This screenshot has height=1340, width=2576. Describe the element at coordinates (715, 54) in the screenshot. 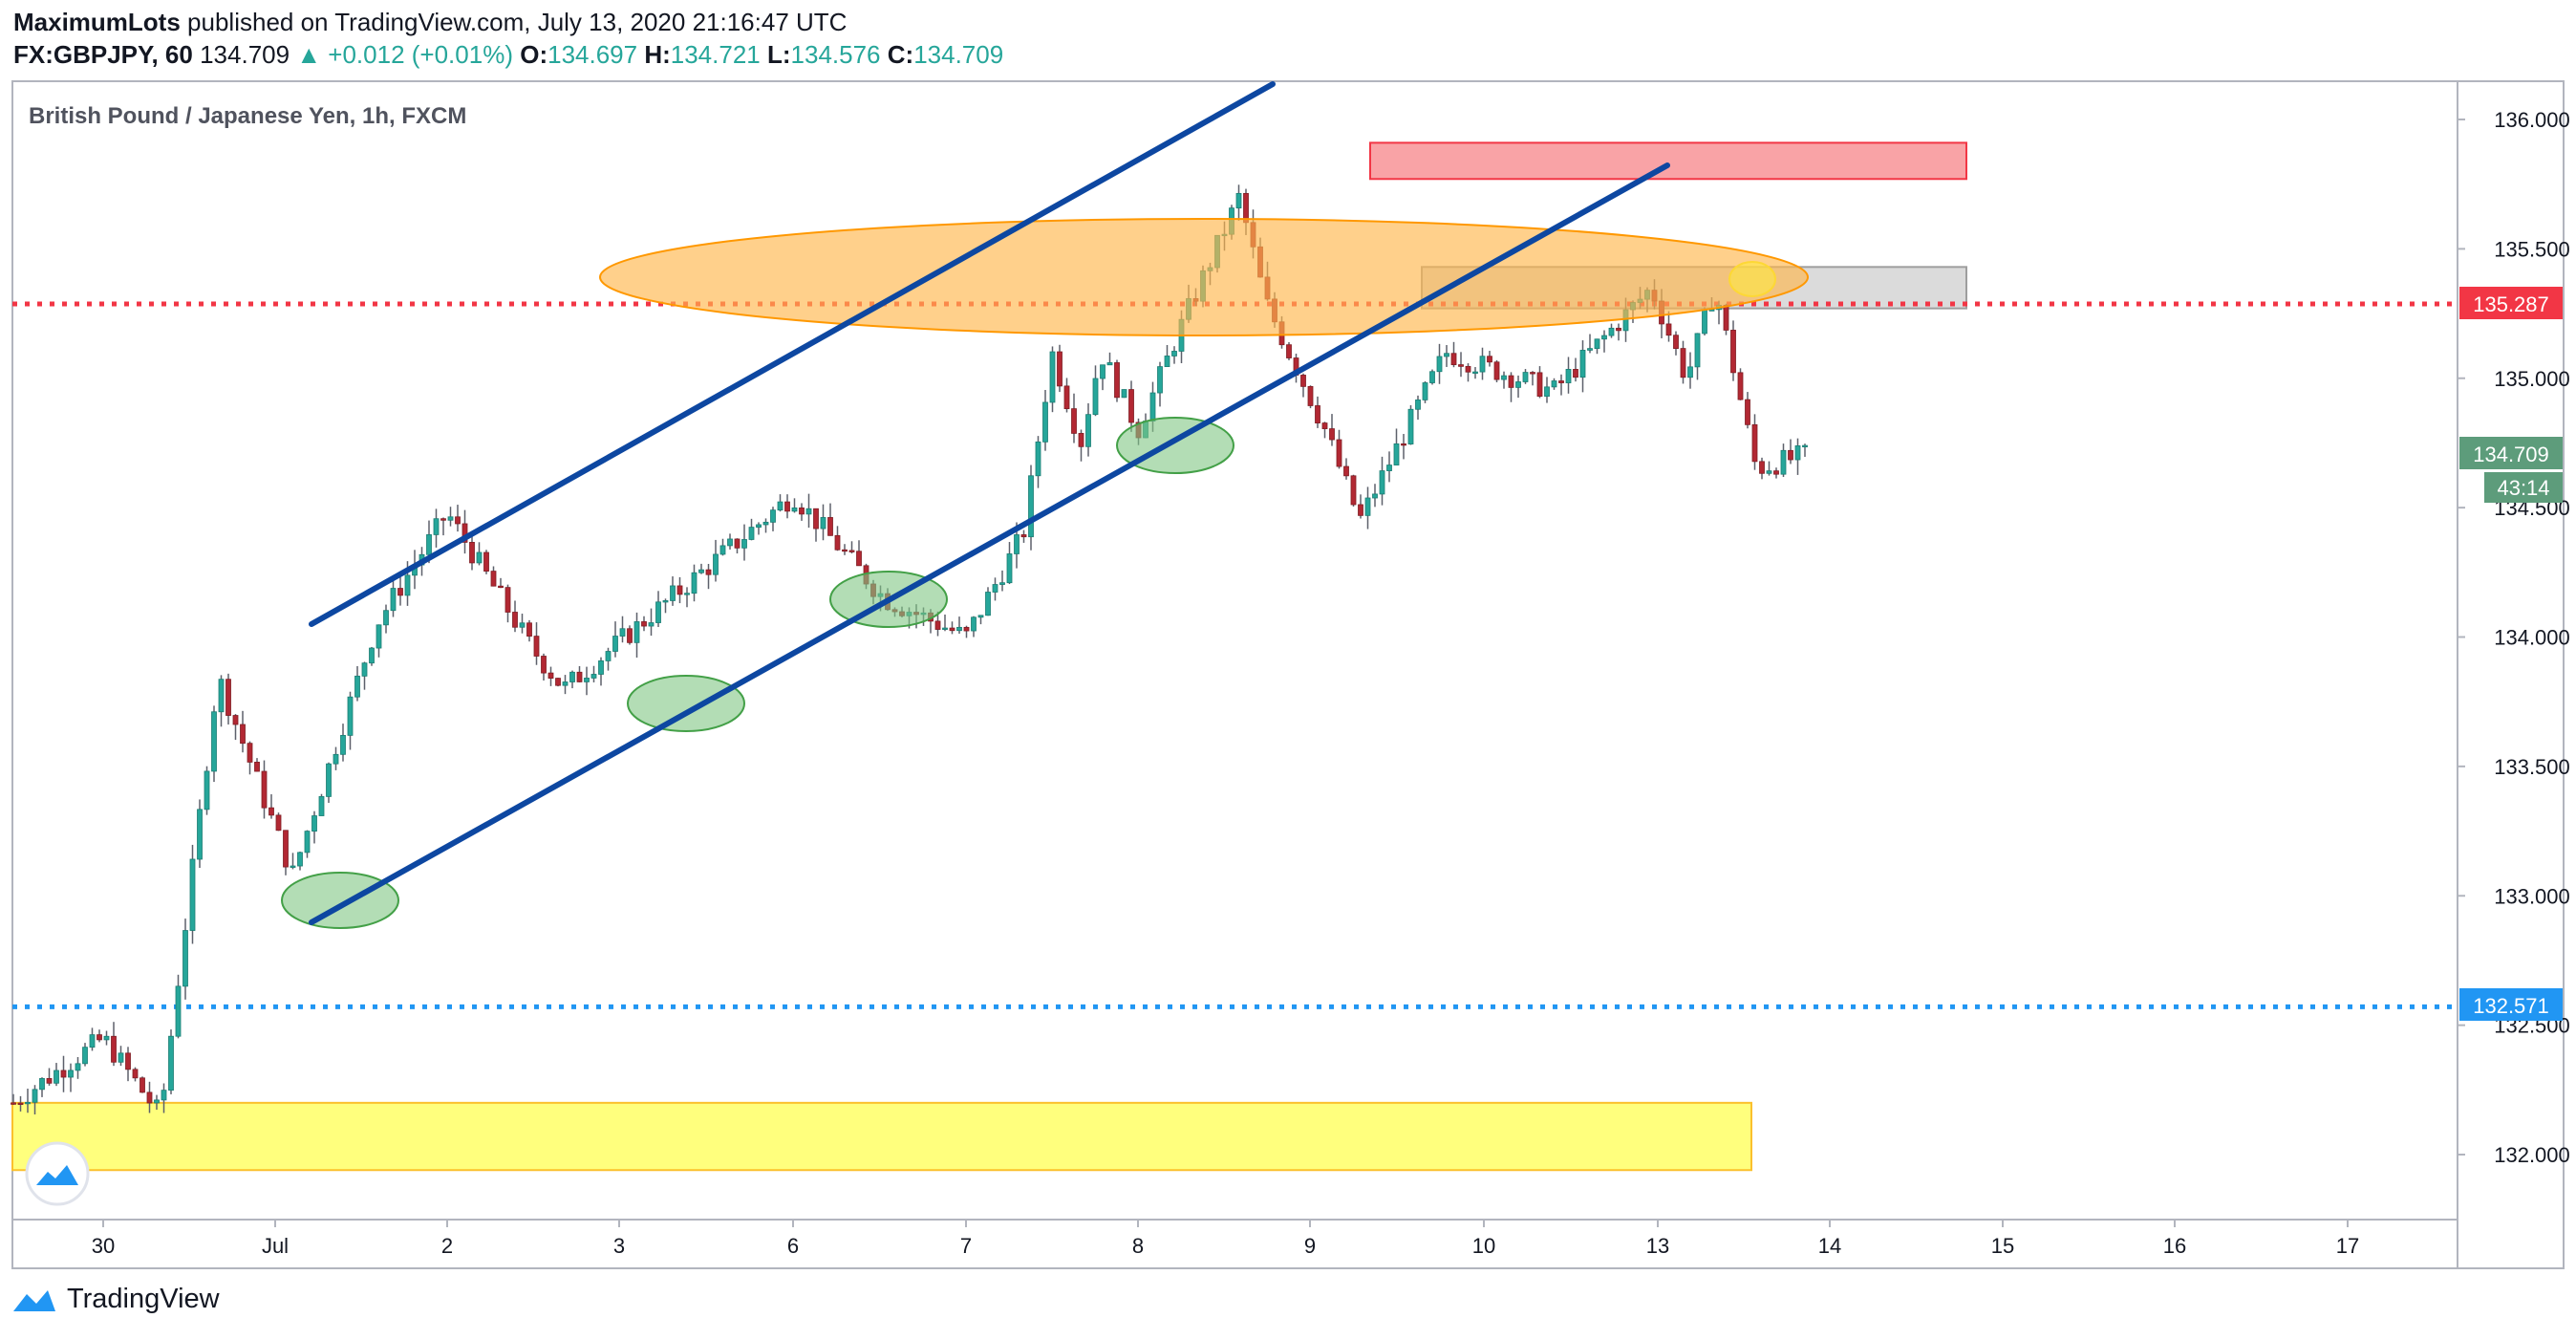

I see `high-value: 134.721` at that location.